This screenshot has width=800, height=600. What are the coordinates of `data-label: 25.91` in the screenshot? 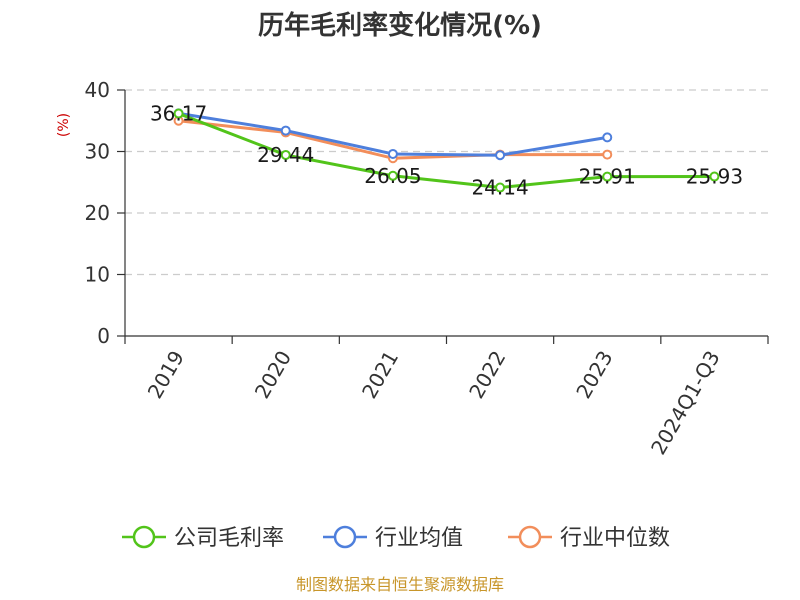 It's located at (607, 177).